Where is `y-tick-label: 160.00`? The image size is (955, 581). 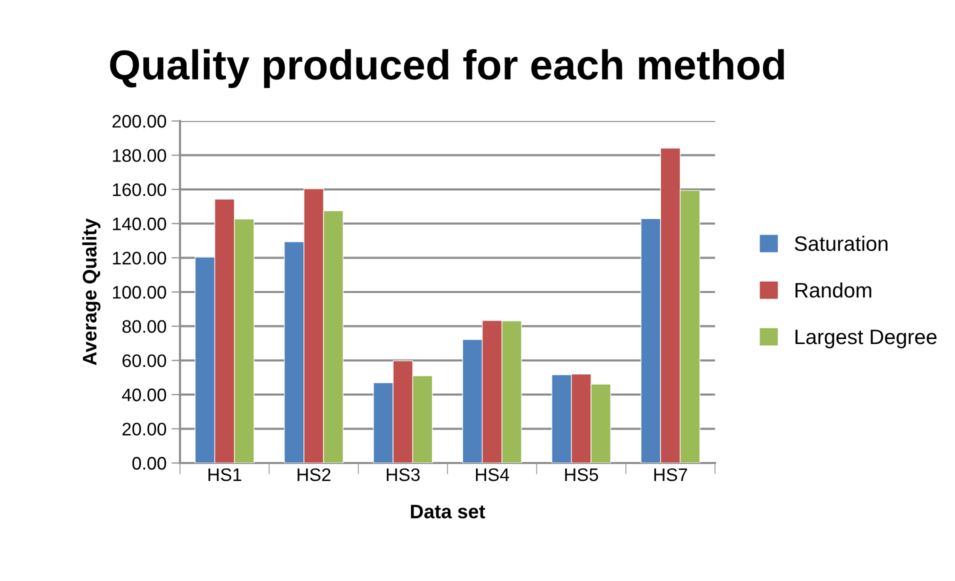
y-tick-label: 160.00 is located at coordinates (139, 189).